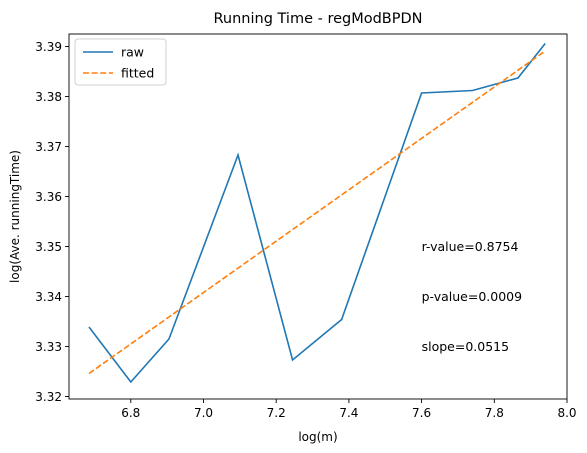 The image size is (587, 453). Describe the element at coordinates (465, 346) in the screenshot. I see `annotation-text: slope=0.0515` at that location.